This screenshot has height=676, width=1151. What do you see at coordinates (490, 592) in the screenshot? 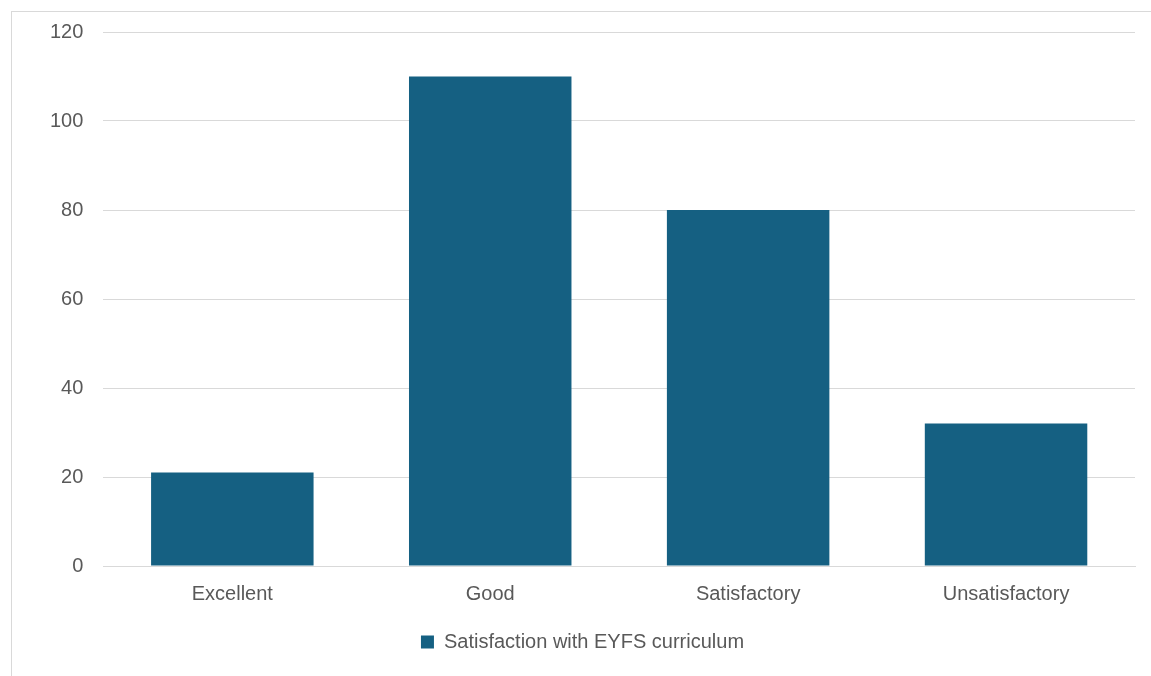
I see `x-tick-label: Good` at bounding box center [490, 592].